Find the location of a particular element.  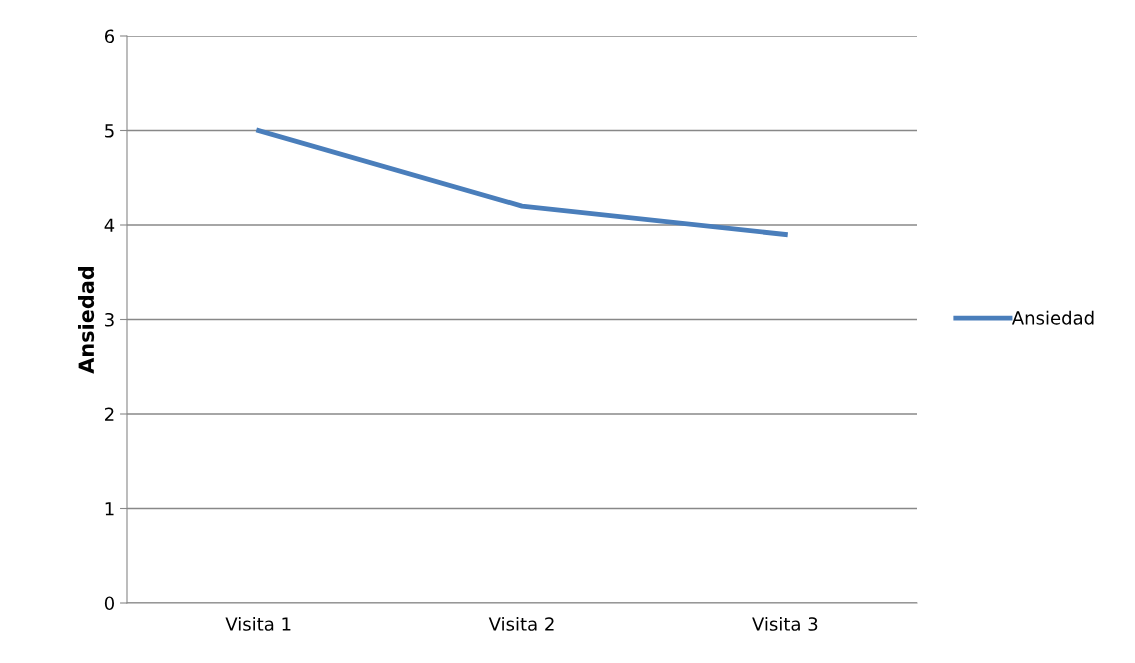

y-tick-label: 1 is located at coordinates (109, 509).